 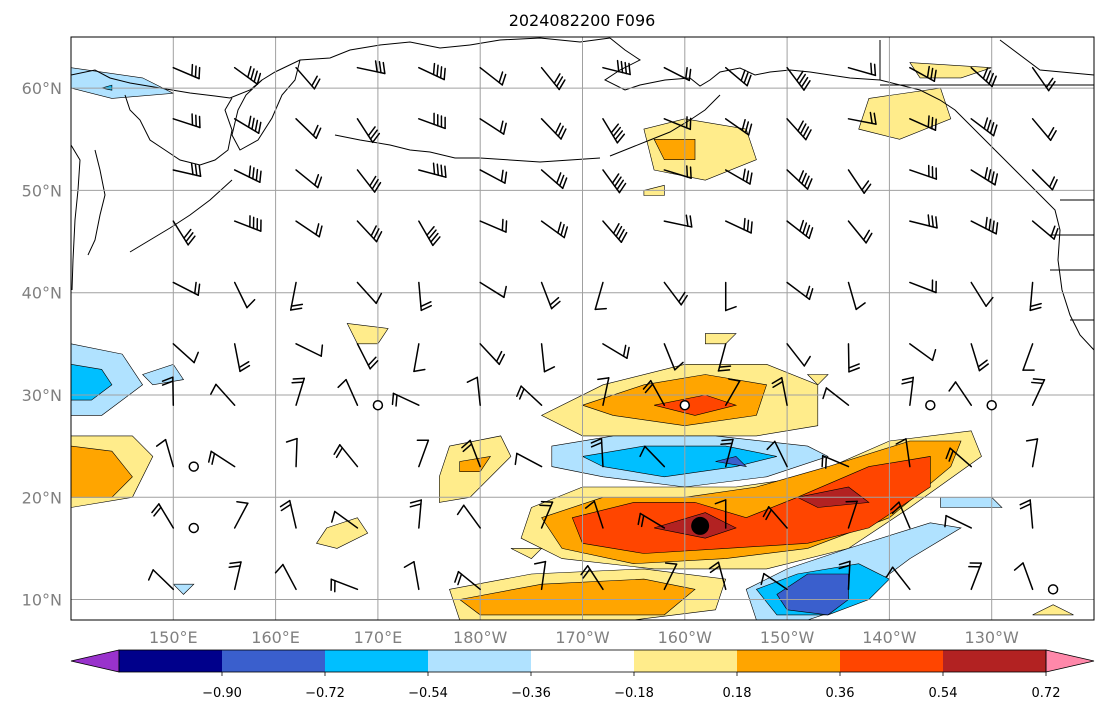 What do you see at coordinates (42, 497) in the screenshot?
I see `lat-label: 20°N` at bounding box center [42, 497].